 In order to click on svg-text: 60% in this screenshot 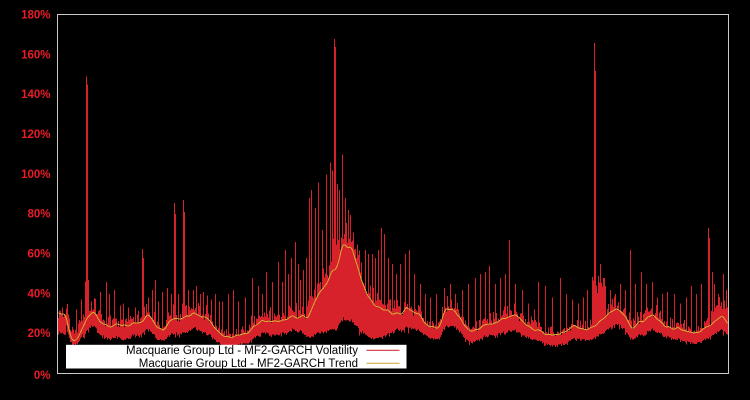, I will do `click(38, 255)`.